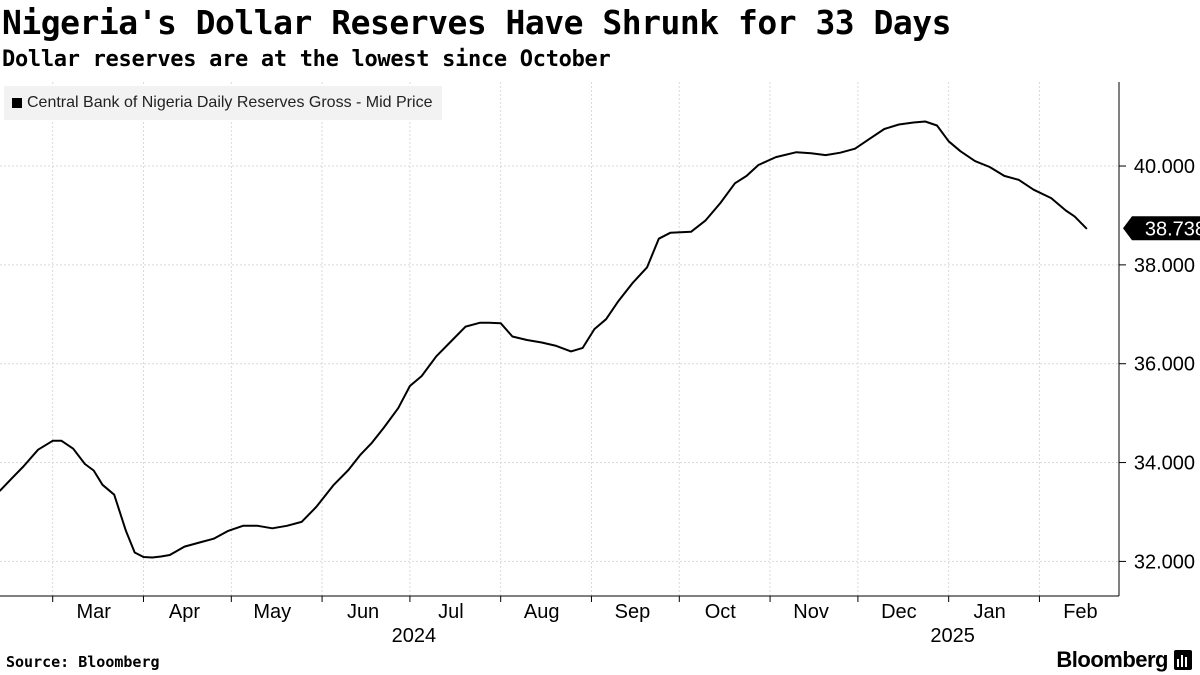  Describe the element at coordinates (17, 103) in the screenshot. I see `legend-swatch` at that location.